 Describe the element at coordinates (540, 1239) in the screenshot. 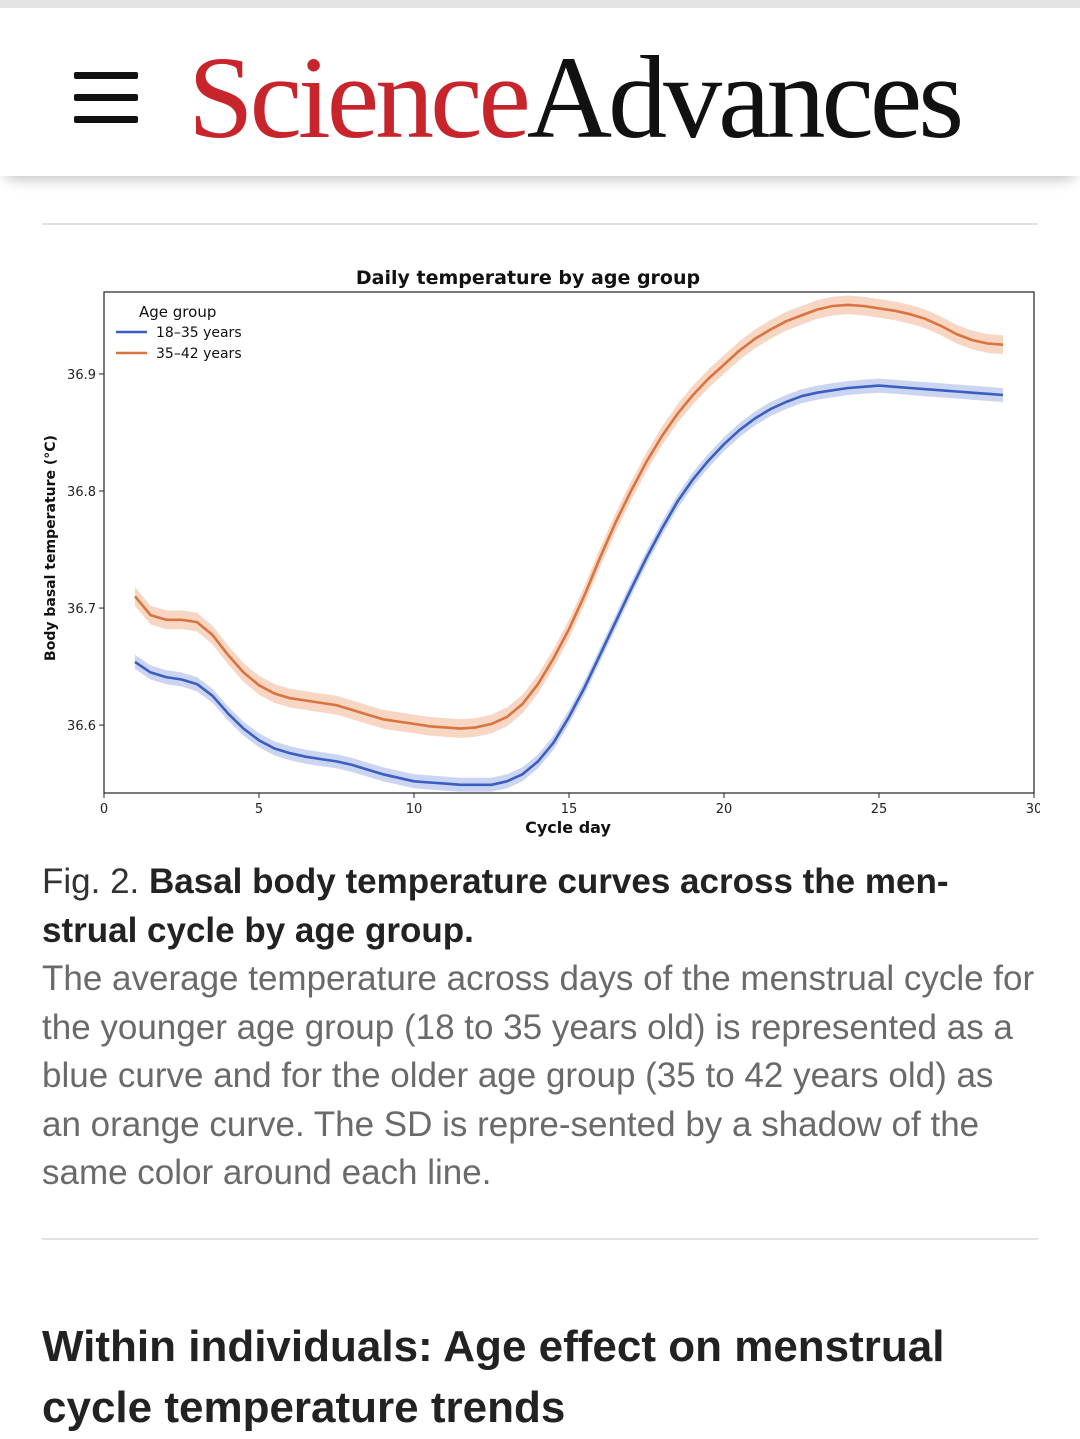

I see `divider-bottom` at that location.